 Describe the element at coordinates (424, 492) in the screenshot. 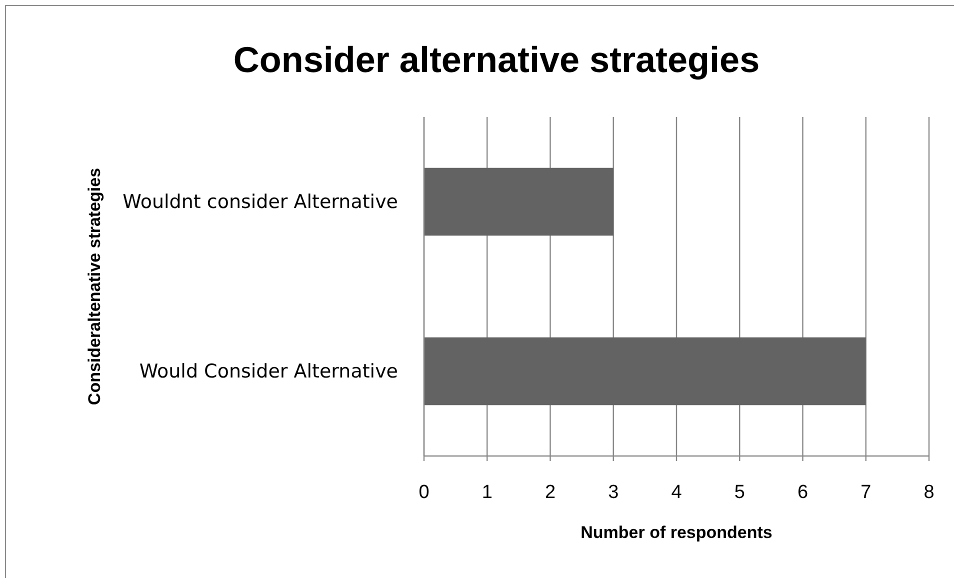

I see `x-tick-label: 0` at that location.